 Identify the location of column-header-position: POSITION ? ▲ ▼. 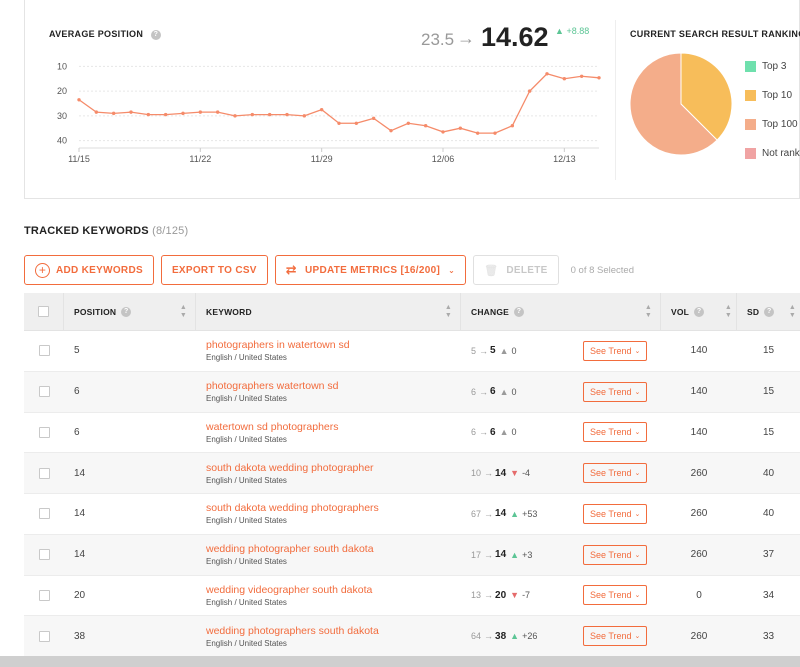
(130, 311).